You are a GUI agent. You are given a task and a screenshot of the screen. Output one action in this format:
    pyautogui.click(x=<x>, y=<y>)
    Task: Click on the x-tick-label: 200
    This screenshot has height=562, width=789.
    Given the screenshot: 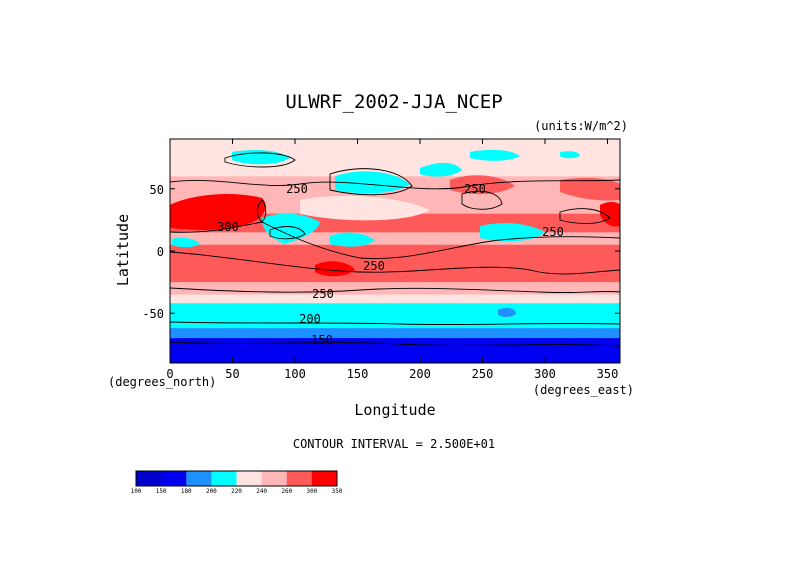 What is the action you would take?
    pyautogui.click(x=420, y=374)
    